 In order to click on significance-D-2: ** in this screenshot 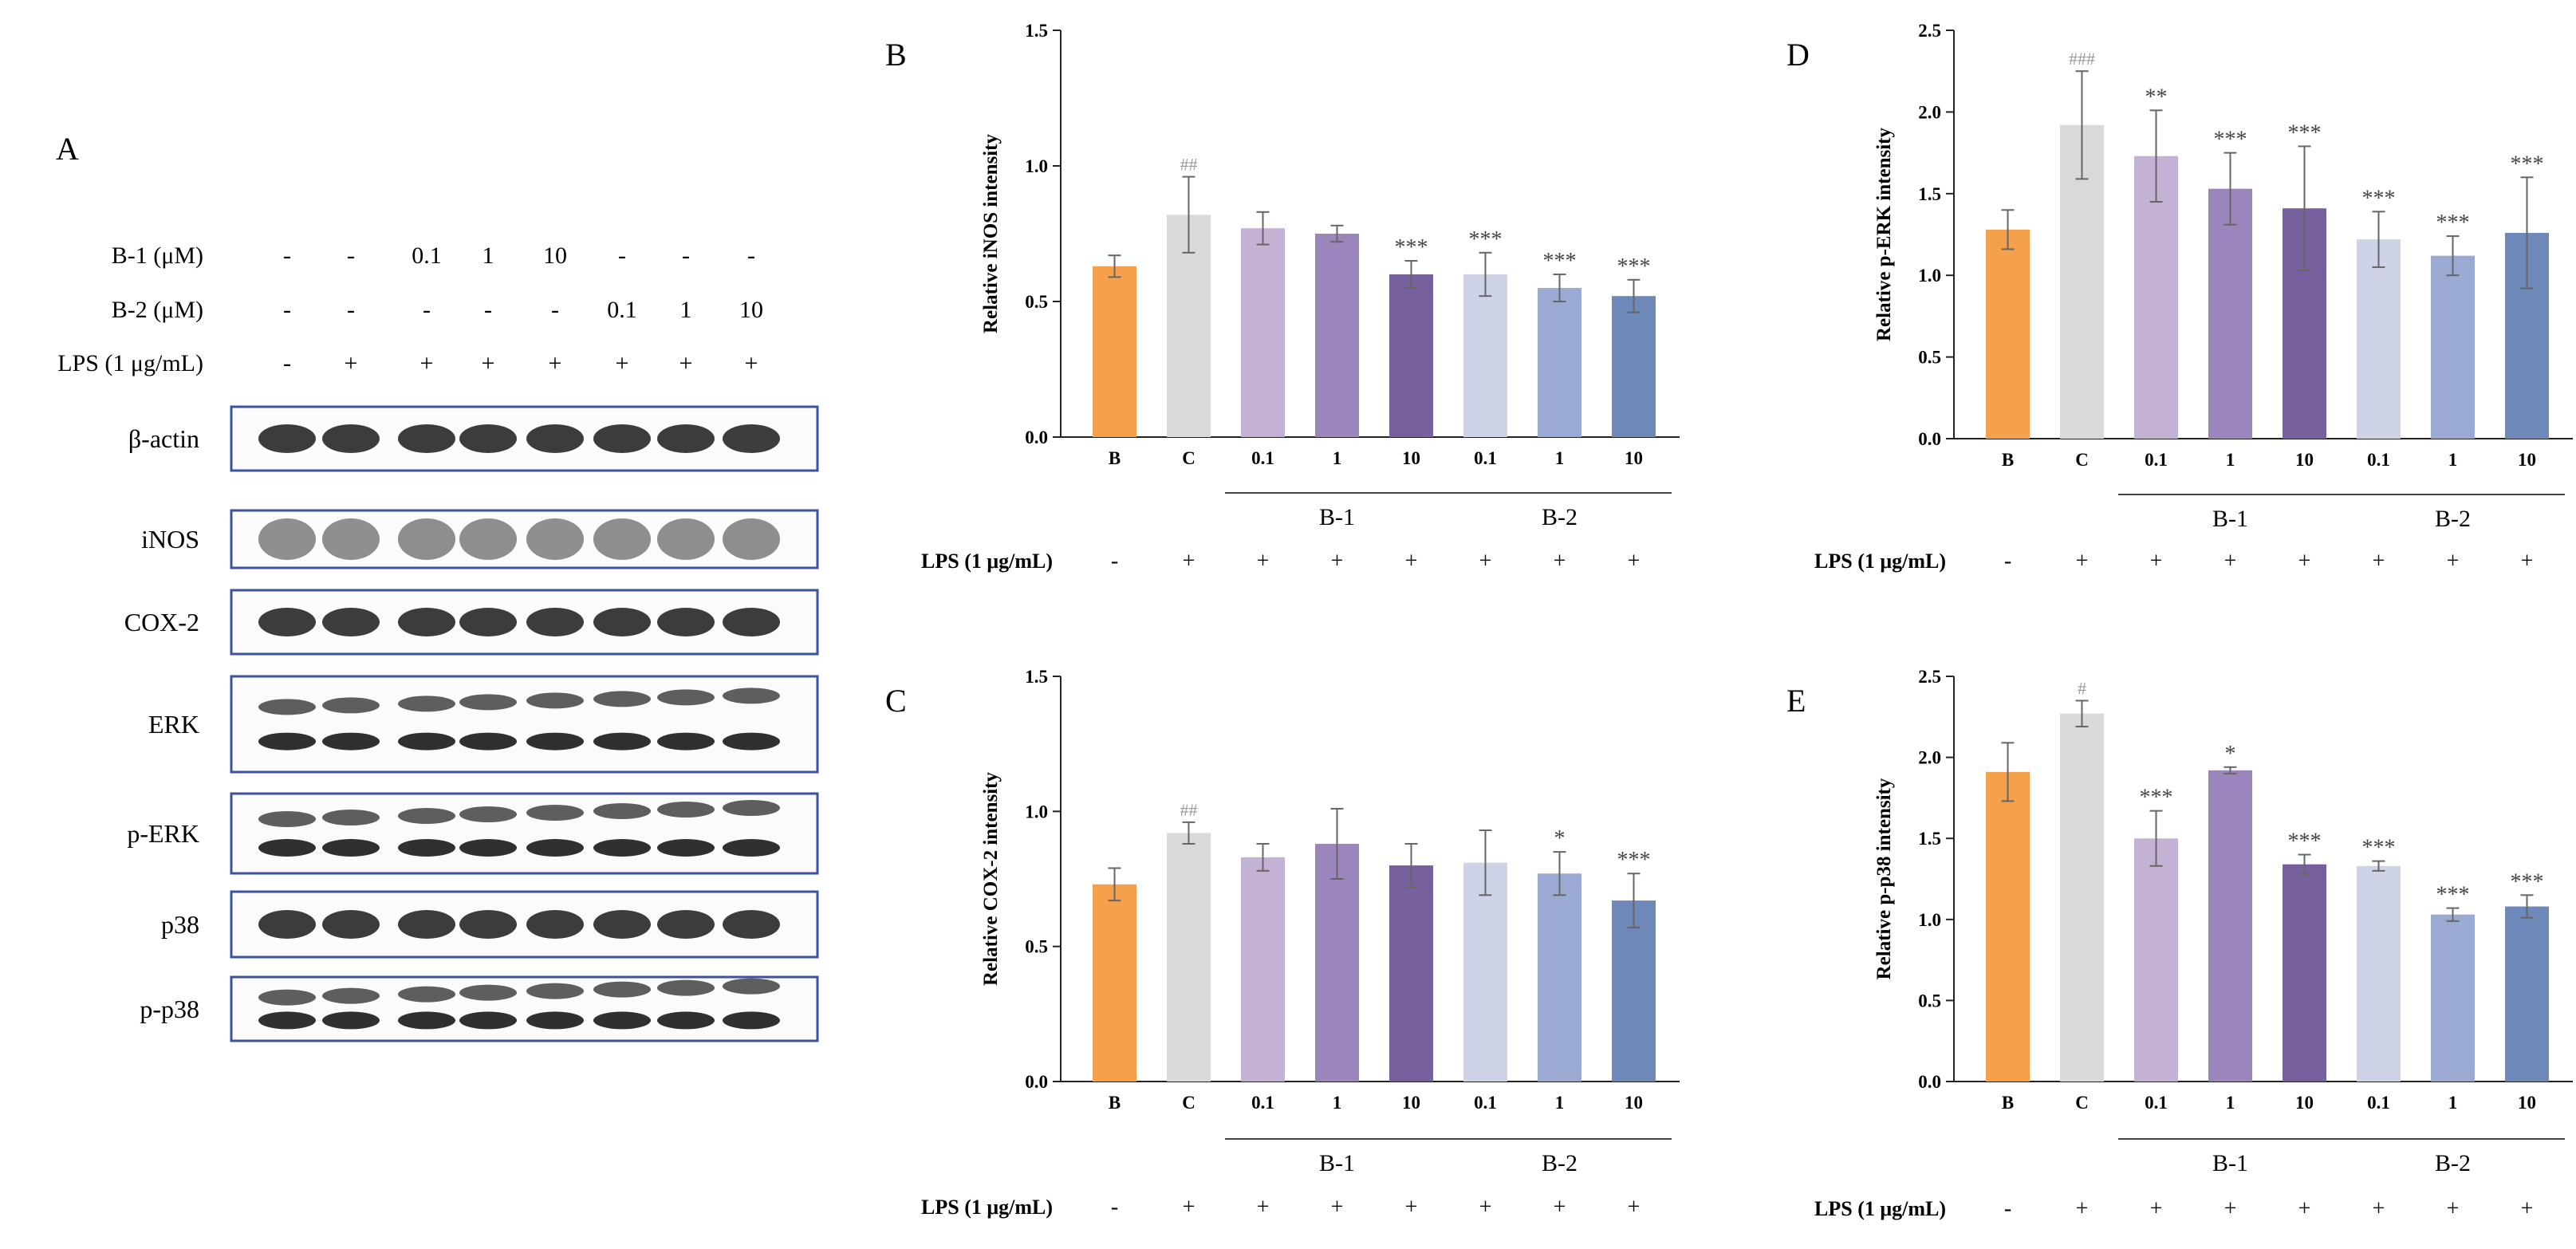, I will do `click(2156, 97)`.